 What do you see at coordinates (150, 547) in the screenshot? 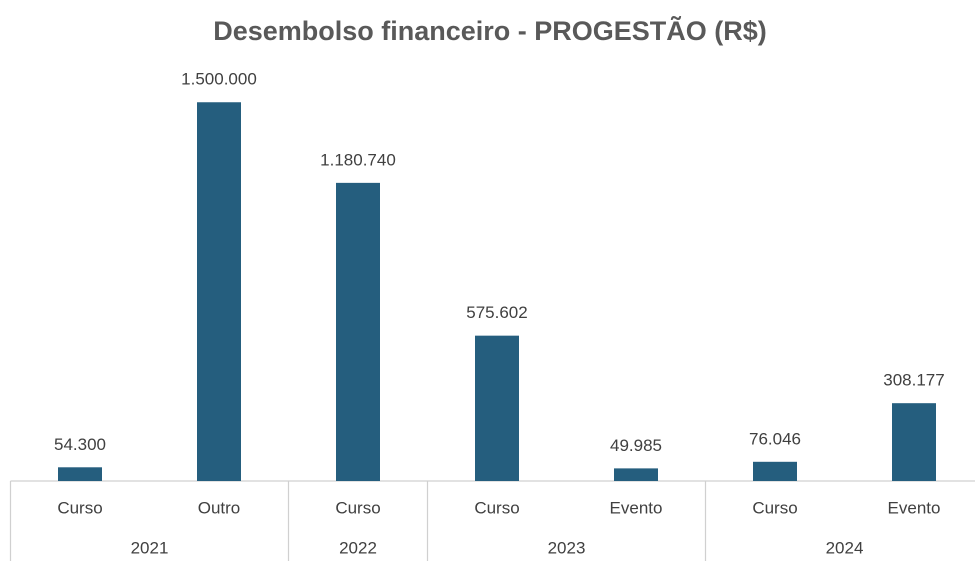
I see `group-label: 2021` at bounding box center [150, 547].